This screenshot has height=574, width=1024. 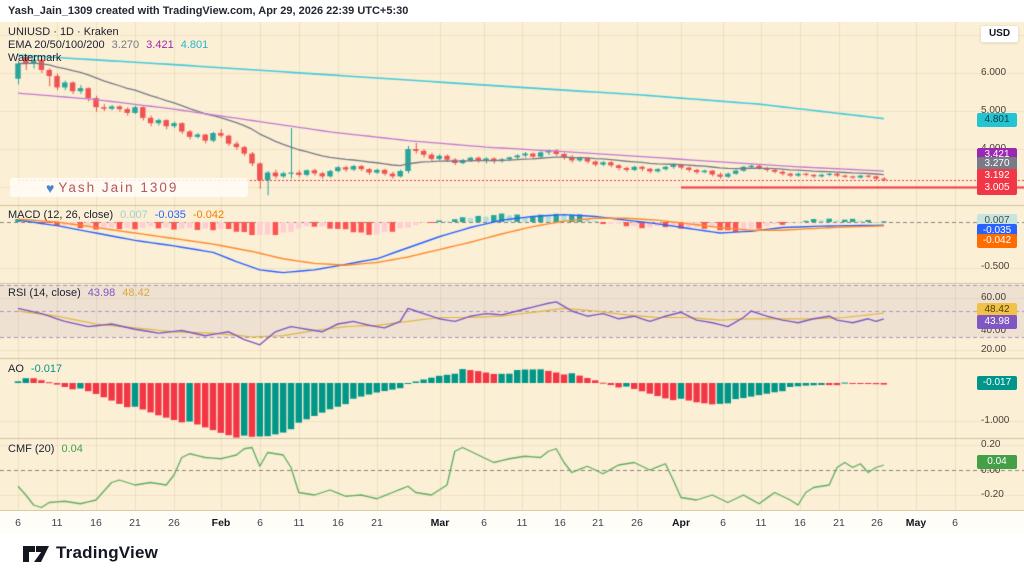 I want to click on legend-value: -0.035, so click(x=170, y=215).